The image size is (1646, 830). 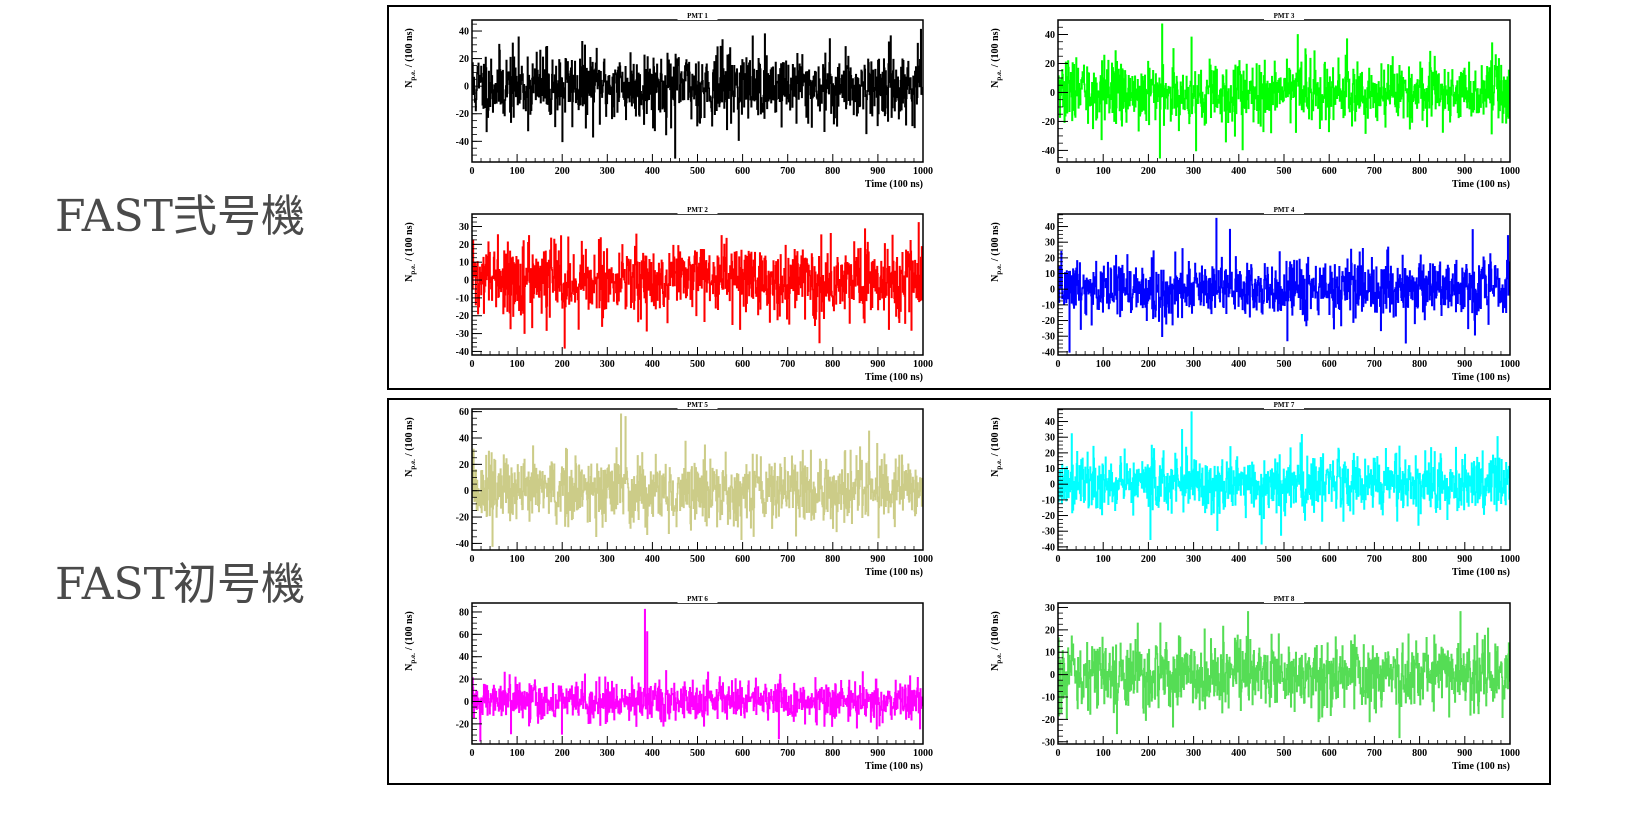 What do you see at coordinates (1050, 608) in the screenshot?
I see `y-tick-label: 30` at bounding box center [1050, 608].